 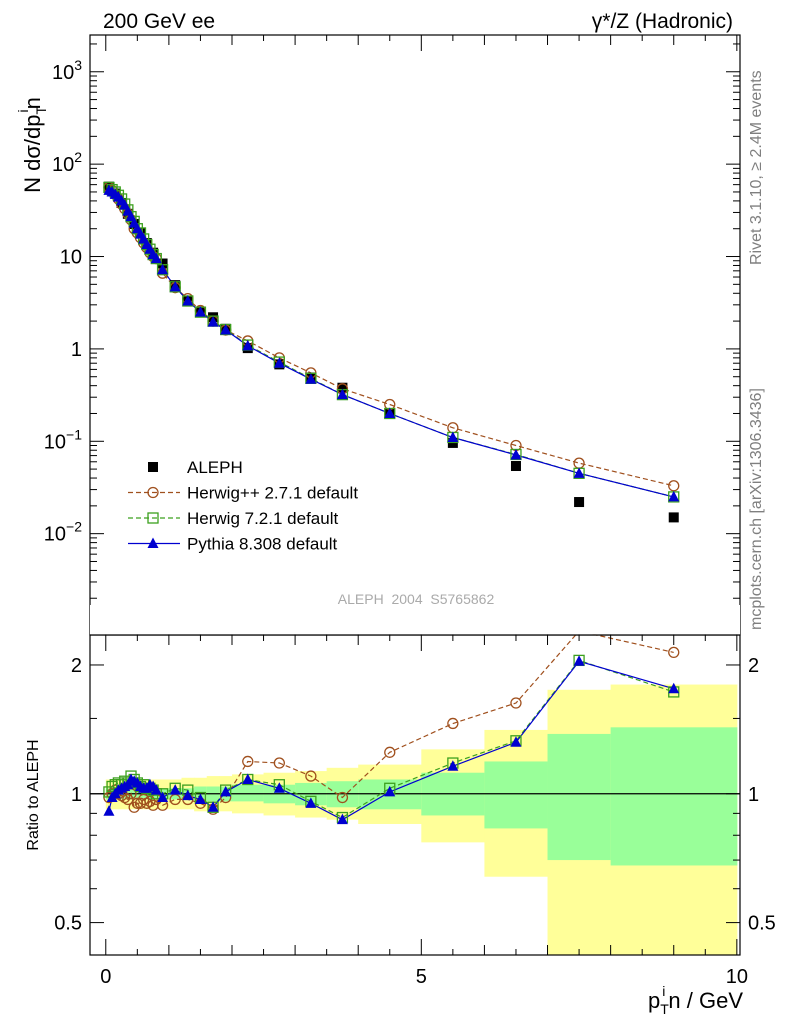 What do you see at coordinates (63, 439) in the screenshot?
I see `main-y-tick-label: 10⁻¹` at bounding box center [63, 439].